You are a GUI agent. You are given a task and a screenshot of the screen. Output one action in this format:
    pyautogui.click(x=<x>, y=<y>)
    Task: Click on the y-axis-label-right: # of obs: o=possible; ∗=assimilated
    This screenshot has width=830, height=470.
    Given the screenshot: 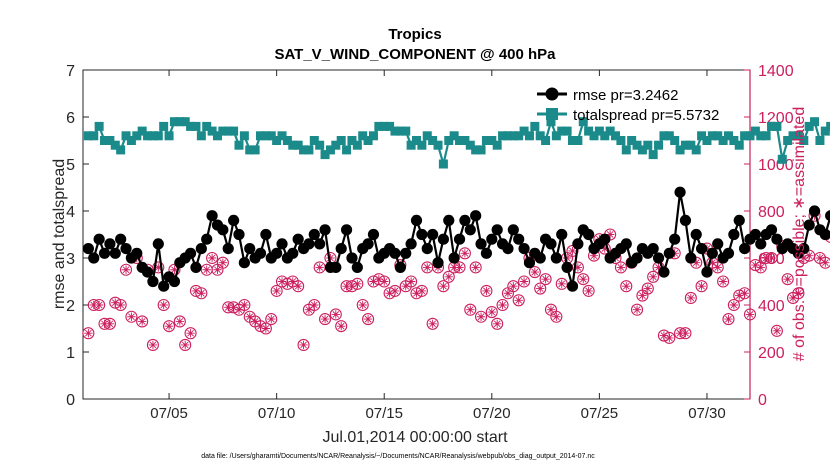 What is the action you would take?
    pyautogui.click(x=799, y=234)
    